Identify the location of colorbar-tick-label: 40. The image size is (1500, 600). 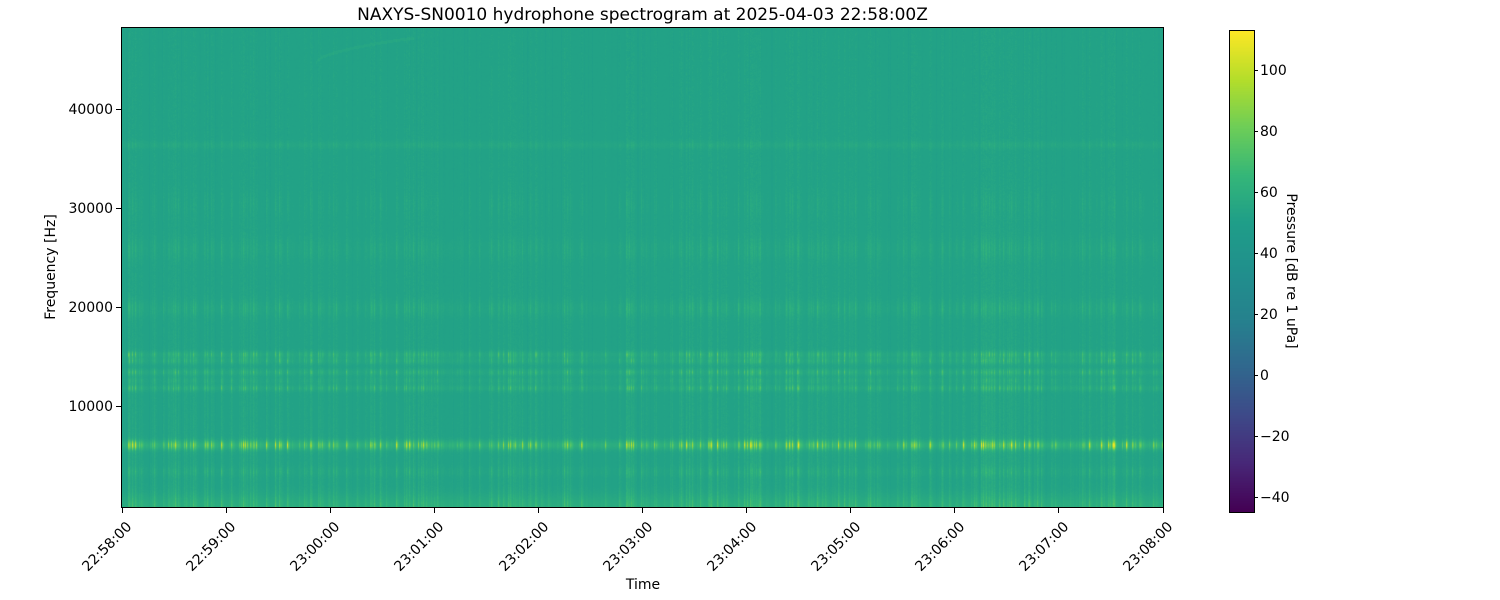
(1269, 253).